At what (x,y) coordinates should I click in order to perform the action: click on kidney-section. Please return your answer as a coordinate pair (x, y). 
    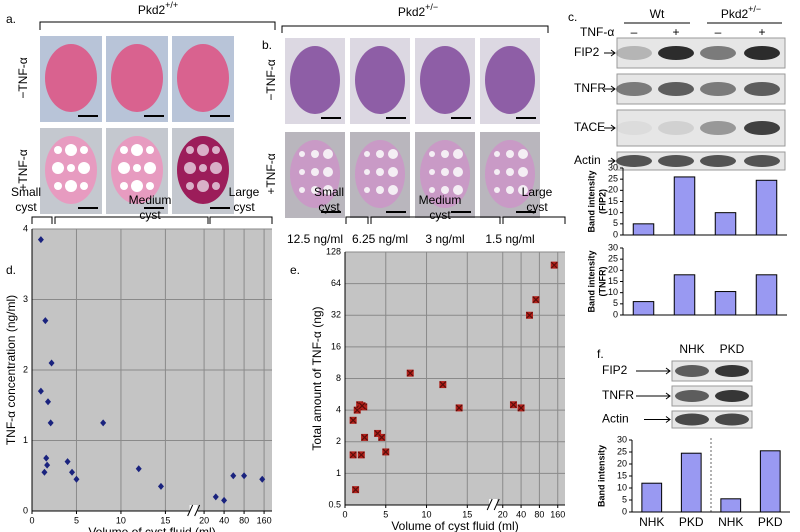
    Looking at the image, I should click on (380, 80).